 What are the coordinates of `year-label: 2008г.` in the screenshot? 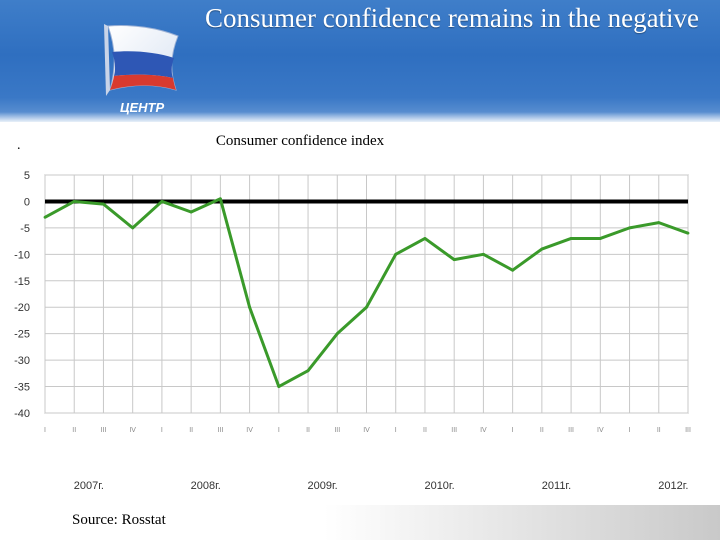 It's located at (206, 486).